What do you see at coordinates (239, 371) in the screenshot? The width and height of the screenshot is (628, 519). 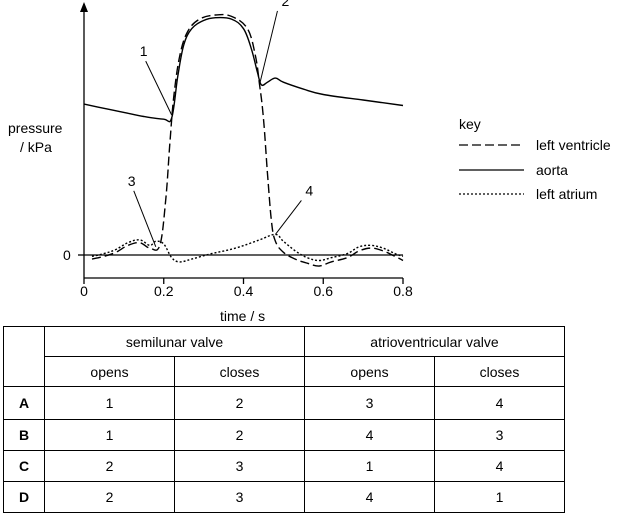 I see `subheader-semilunar-closes: closes` at bounding box center [239, 371].